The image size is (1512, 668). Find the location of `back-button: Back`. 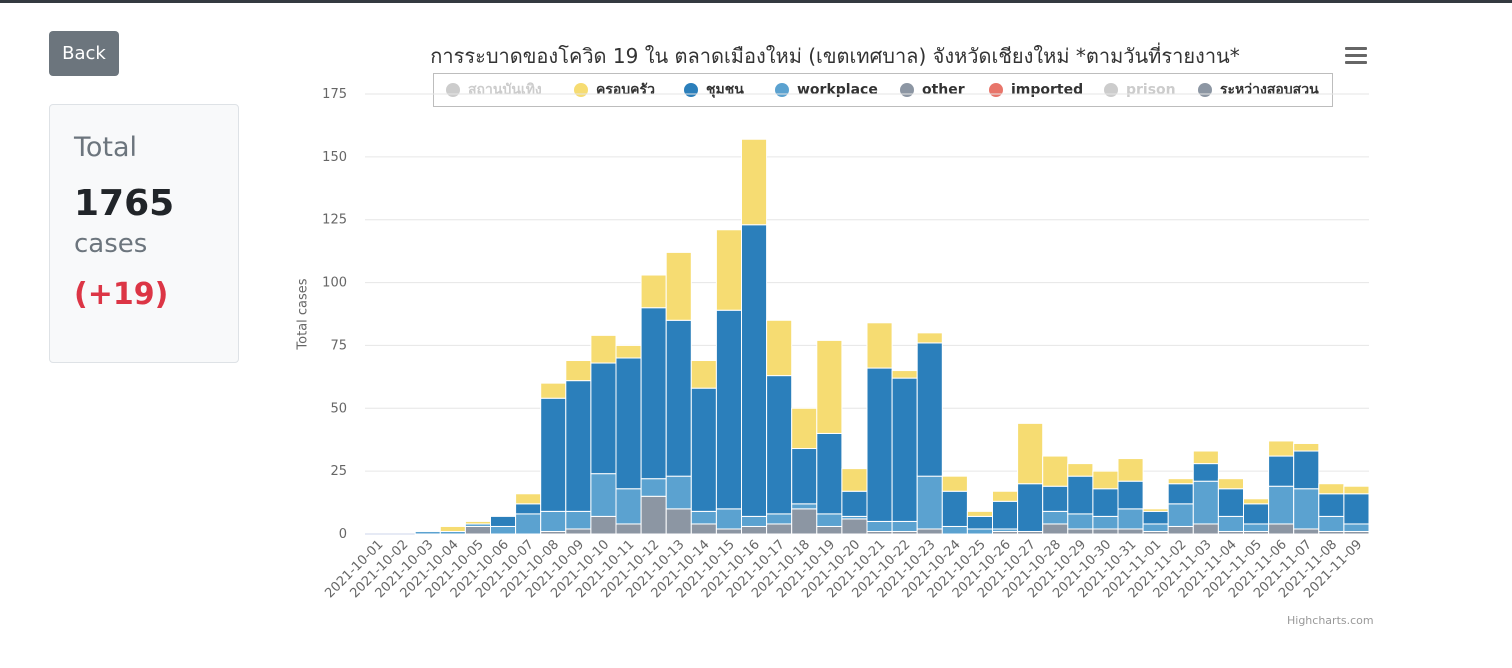

back-button: Back is located at coordinates (84, 53).